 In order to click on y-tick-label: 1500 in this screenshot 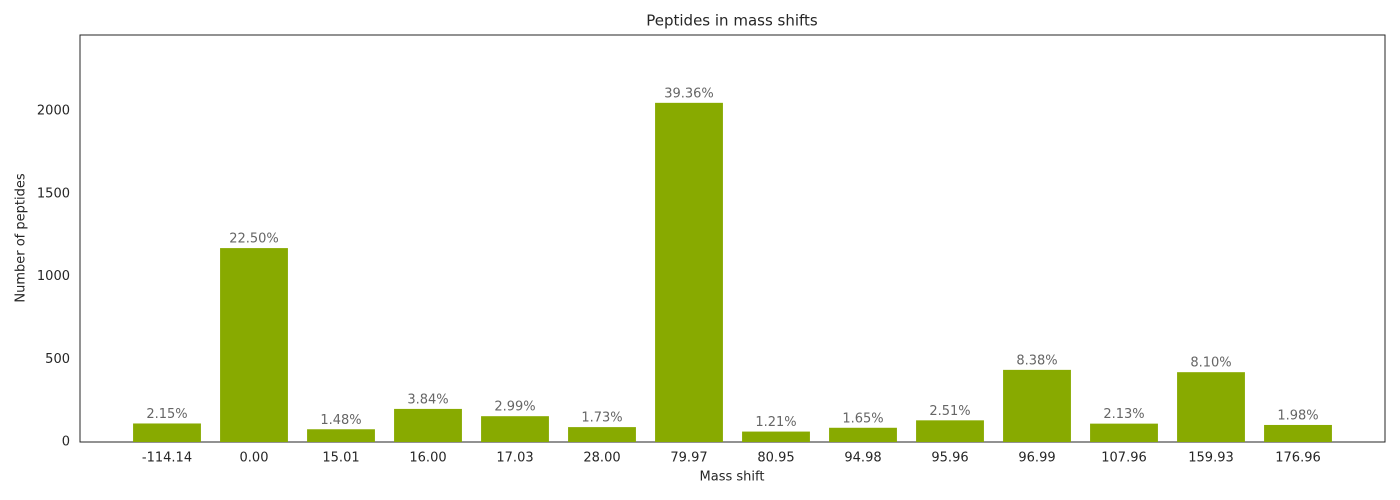, I will do `click(53, 193)`.